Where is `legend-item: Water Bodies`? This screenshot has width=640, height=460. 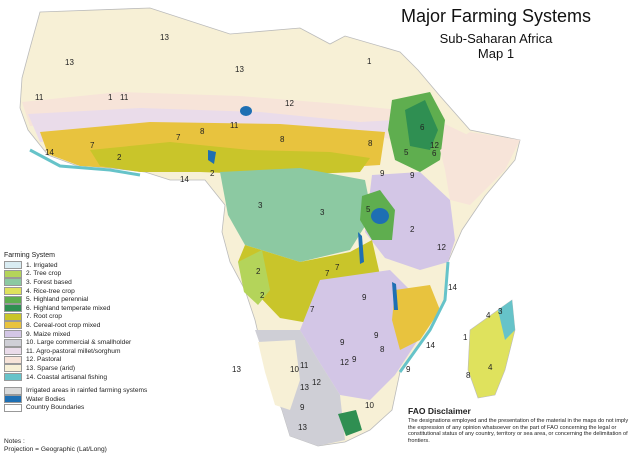 legend-item: Water Bodies is located at coordinates (99, 399).